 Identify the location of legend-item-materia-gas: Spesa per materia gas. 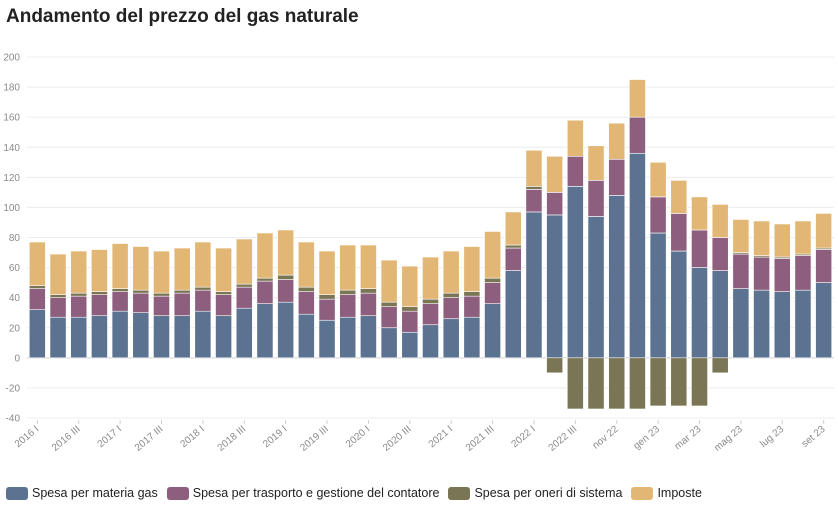
(82, 493).